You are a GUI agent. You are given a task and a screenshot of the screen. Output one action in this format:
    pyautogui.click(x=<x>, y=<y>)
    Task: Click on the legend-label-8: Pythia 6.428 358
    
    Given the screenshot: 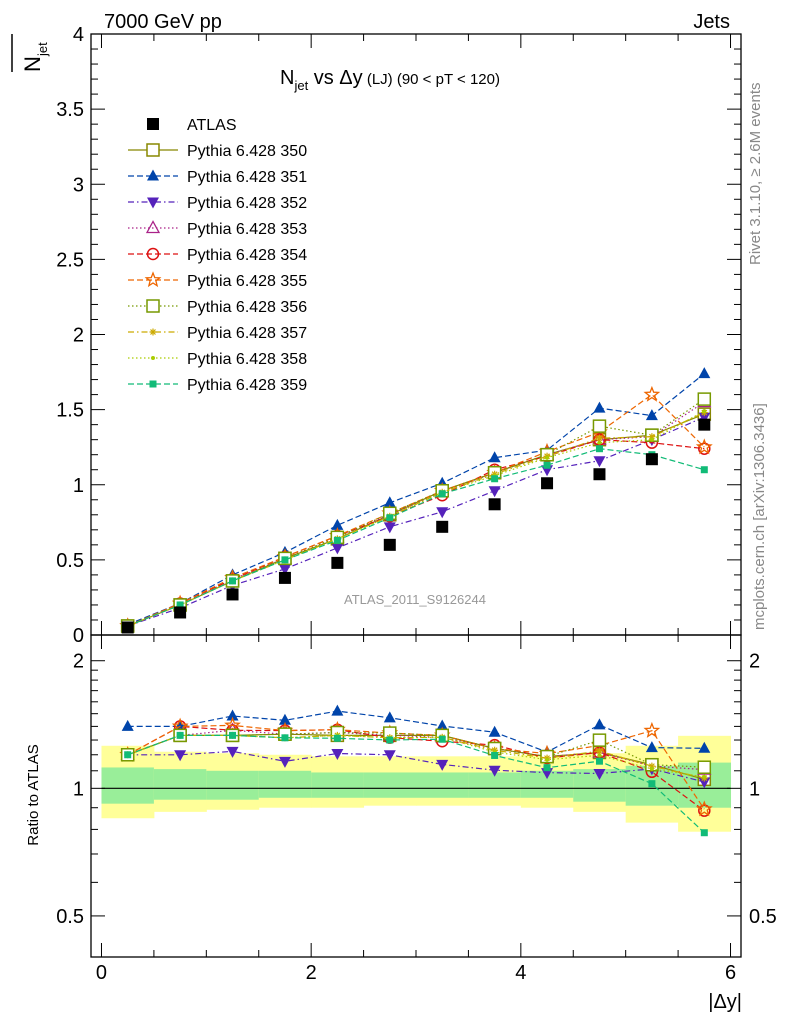 What is the action you would take?
    pyautogui.click(x=247, y=359)
    